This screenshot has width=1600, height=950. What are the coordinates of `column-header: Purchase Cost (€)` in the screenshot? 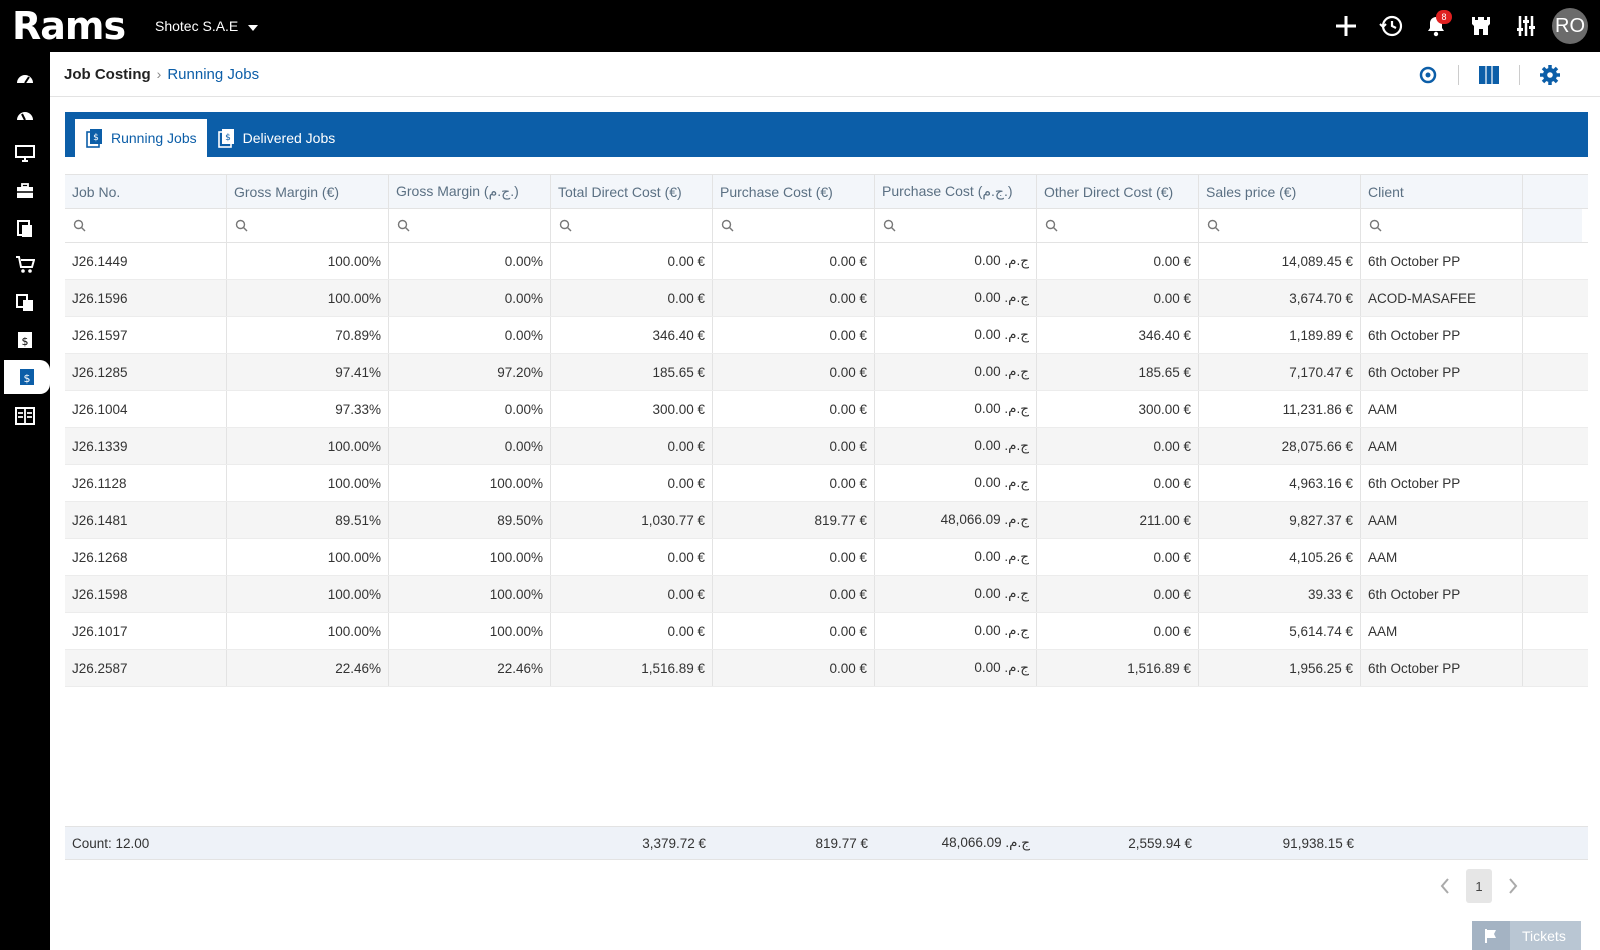 It's located at (794, 191).